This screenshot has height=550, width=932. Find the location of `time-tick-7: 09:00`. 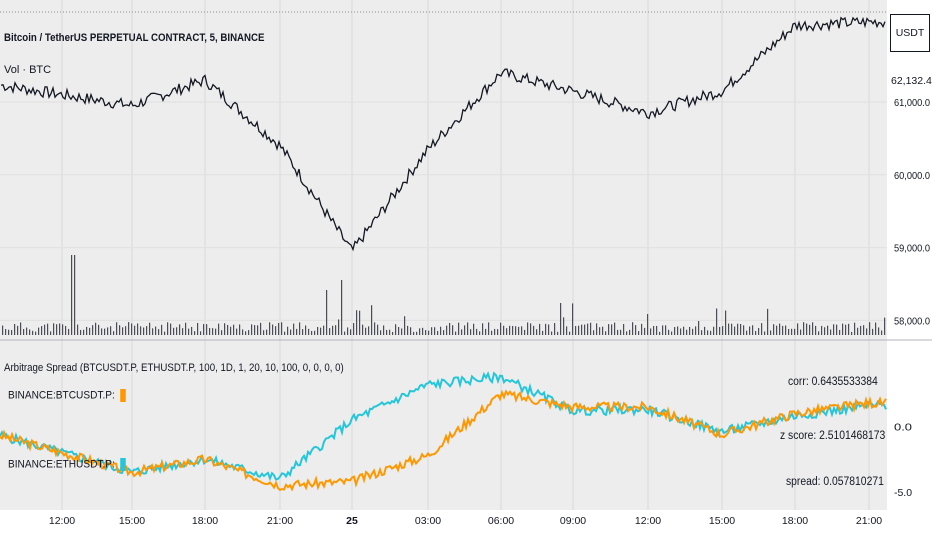

time-tick-7: 09:00 is located at coordinates (573, 521).